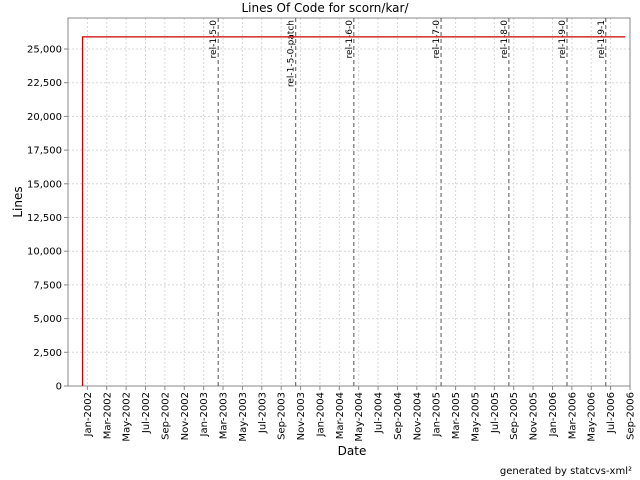 This screenshot has height=480, width=640. I want to click on y-tick-label: 22,500, so click(44, 83).